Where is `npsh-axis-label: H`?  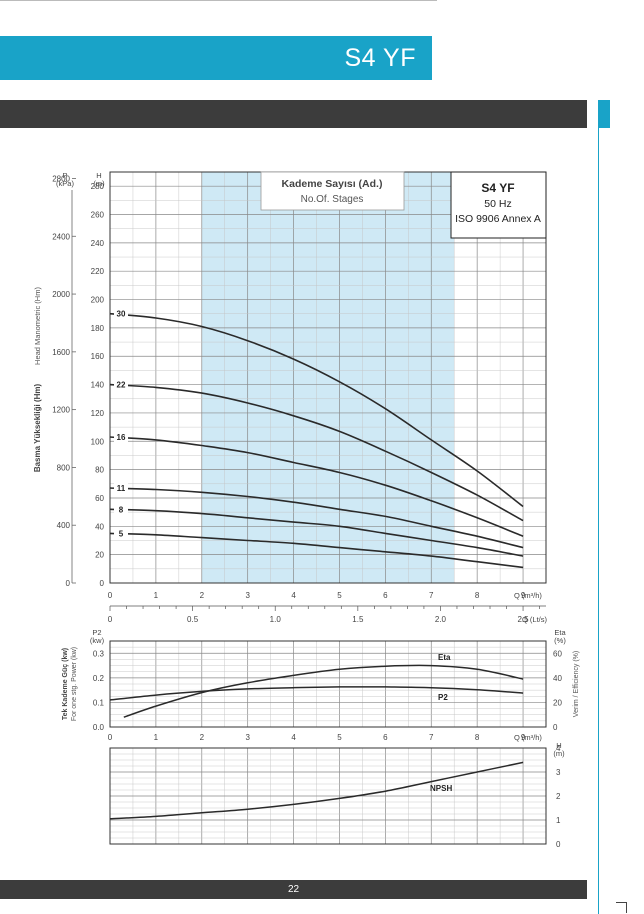 npsh-axis-label: H is located at coordinates (558, 745).